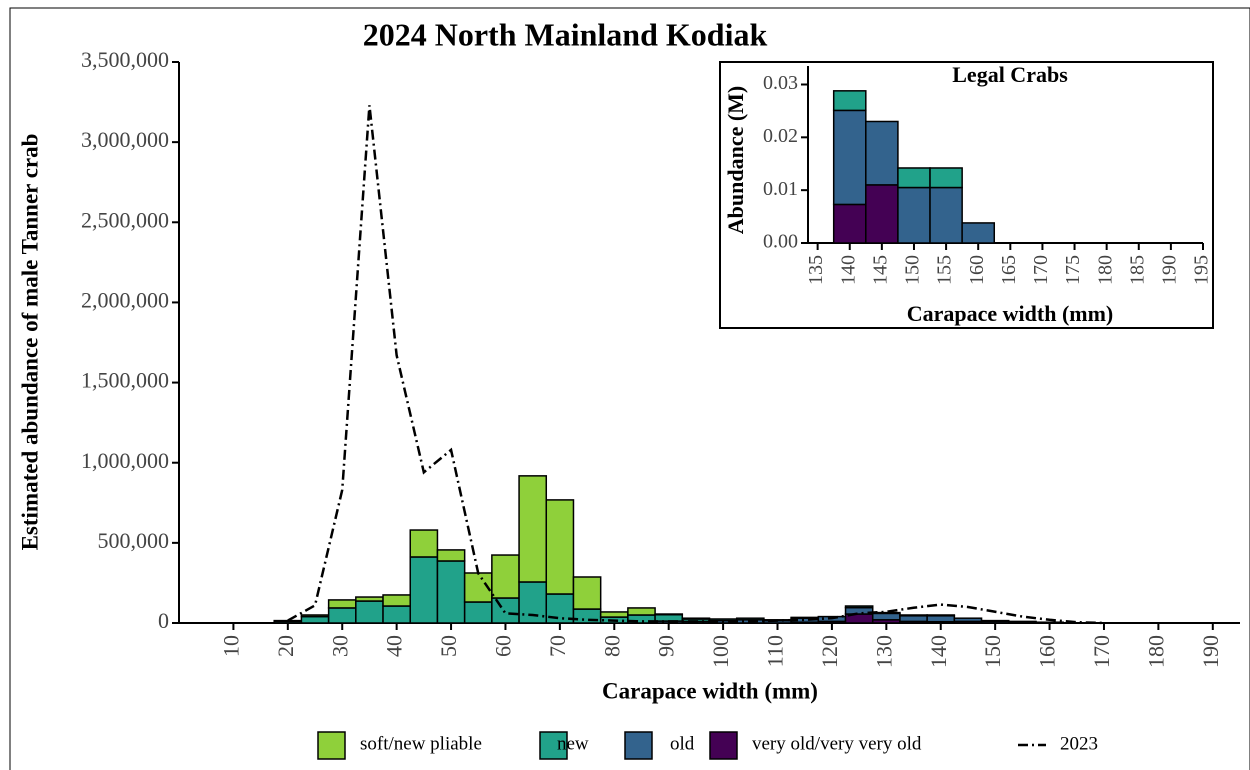  Describe the element at coordinates (163, 620) in the screenshot. I see `y-tick-label: 0` at that location.